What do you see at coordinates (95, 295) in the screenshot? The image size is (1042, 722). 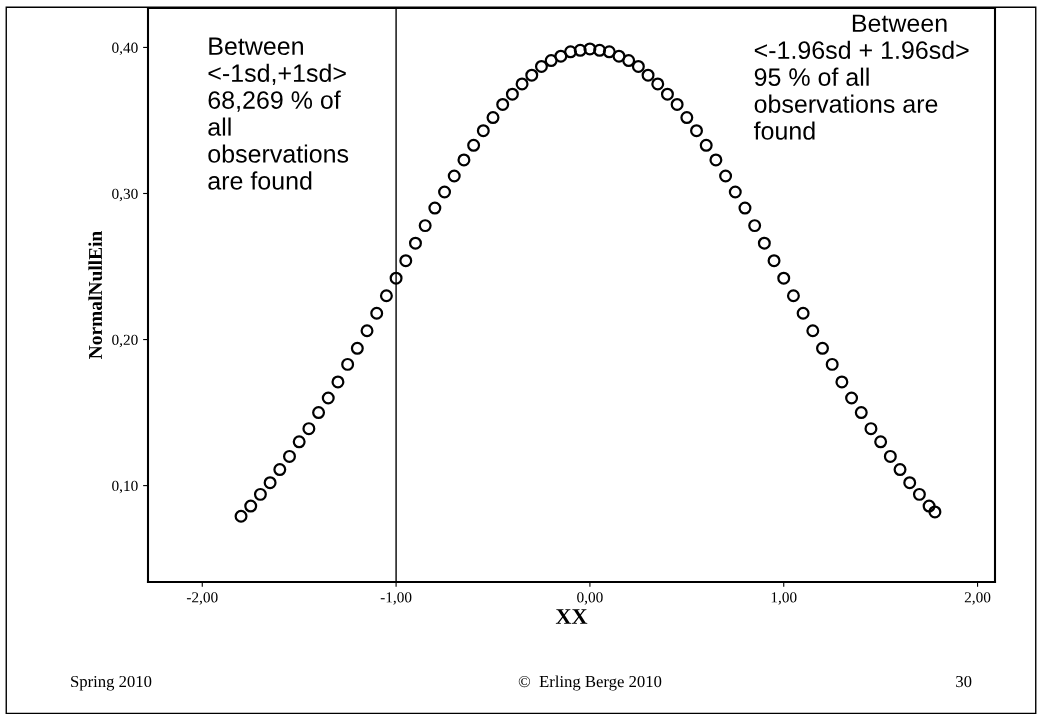 I see `y-axis-title: NormalNullEin` at bounding box center [95, 295].